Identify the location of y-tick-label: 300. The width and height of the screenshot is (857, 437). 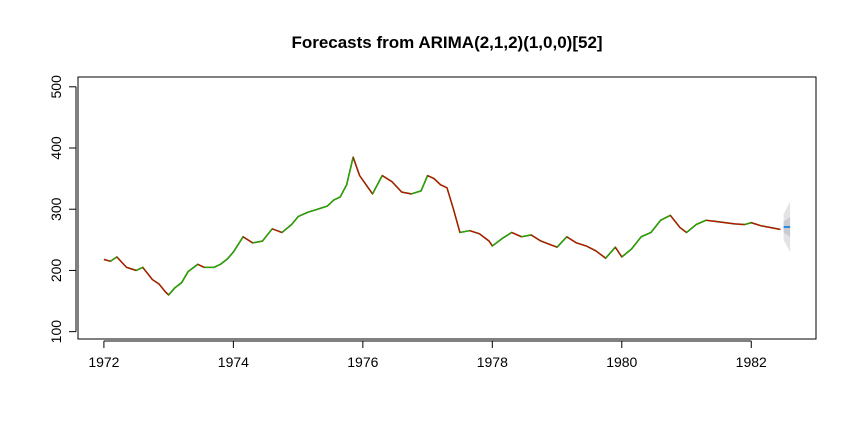
(56, 209).